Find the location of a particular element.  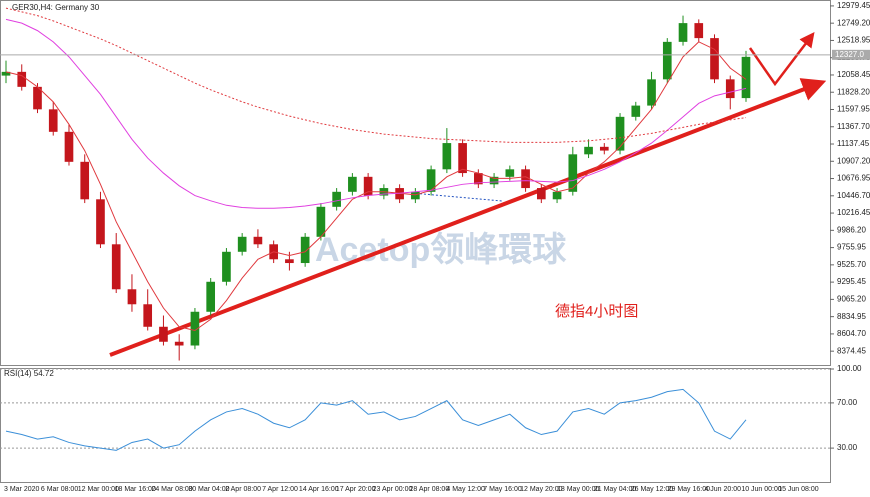

x-tick-label: 24 Mar 08:00 is located at coordinates (171, 489).